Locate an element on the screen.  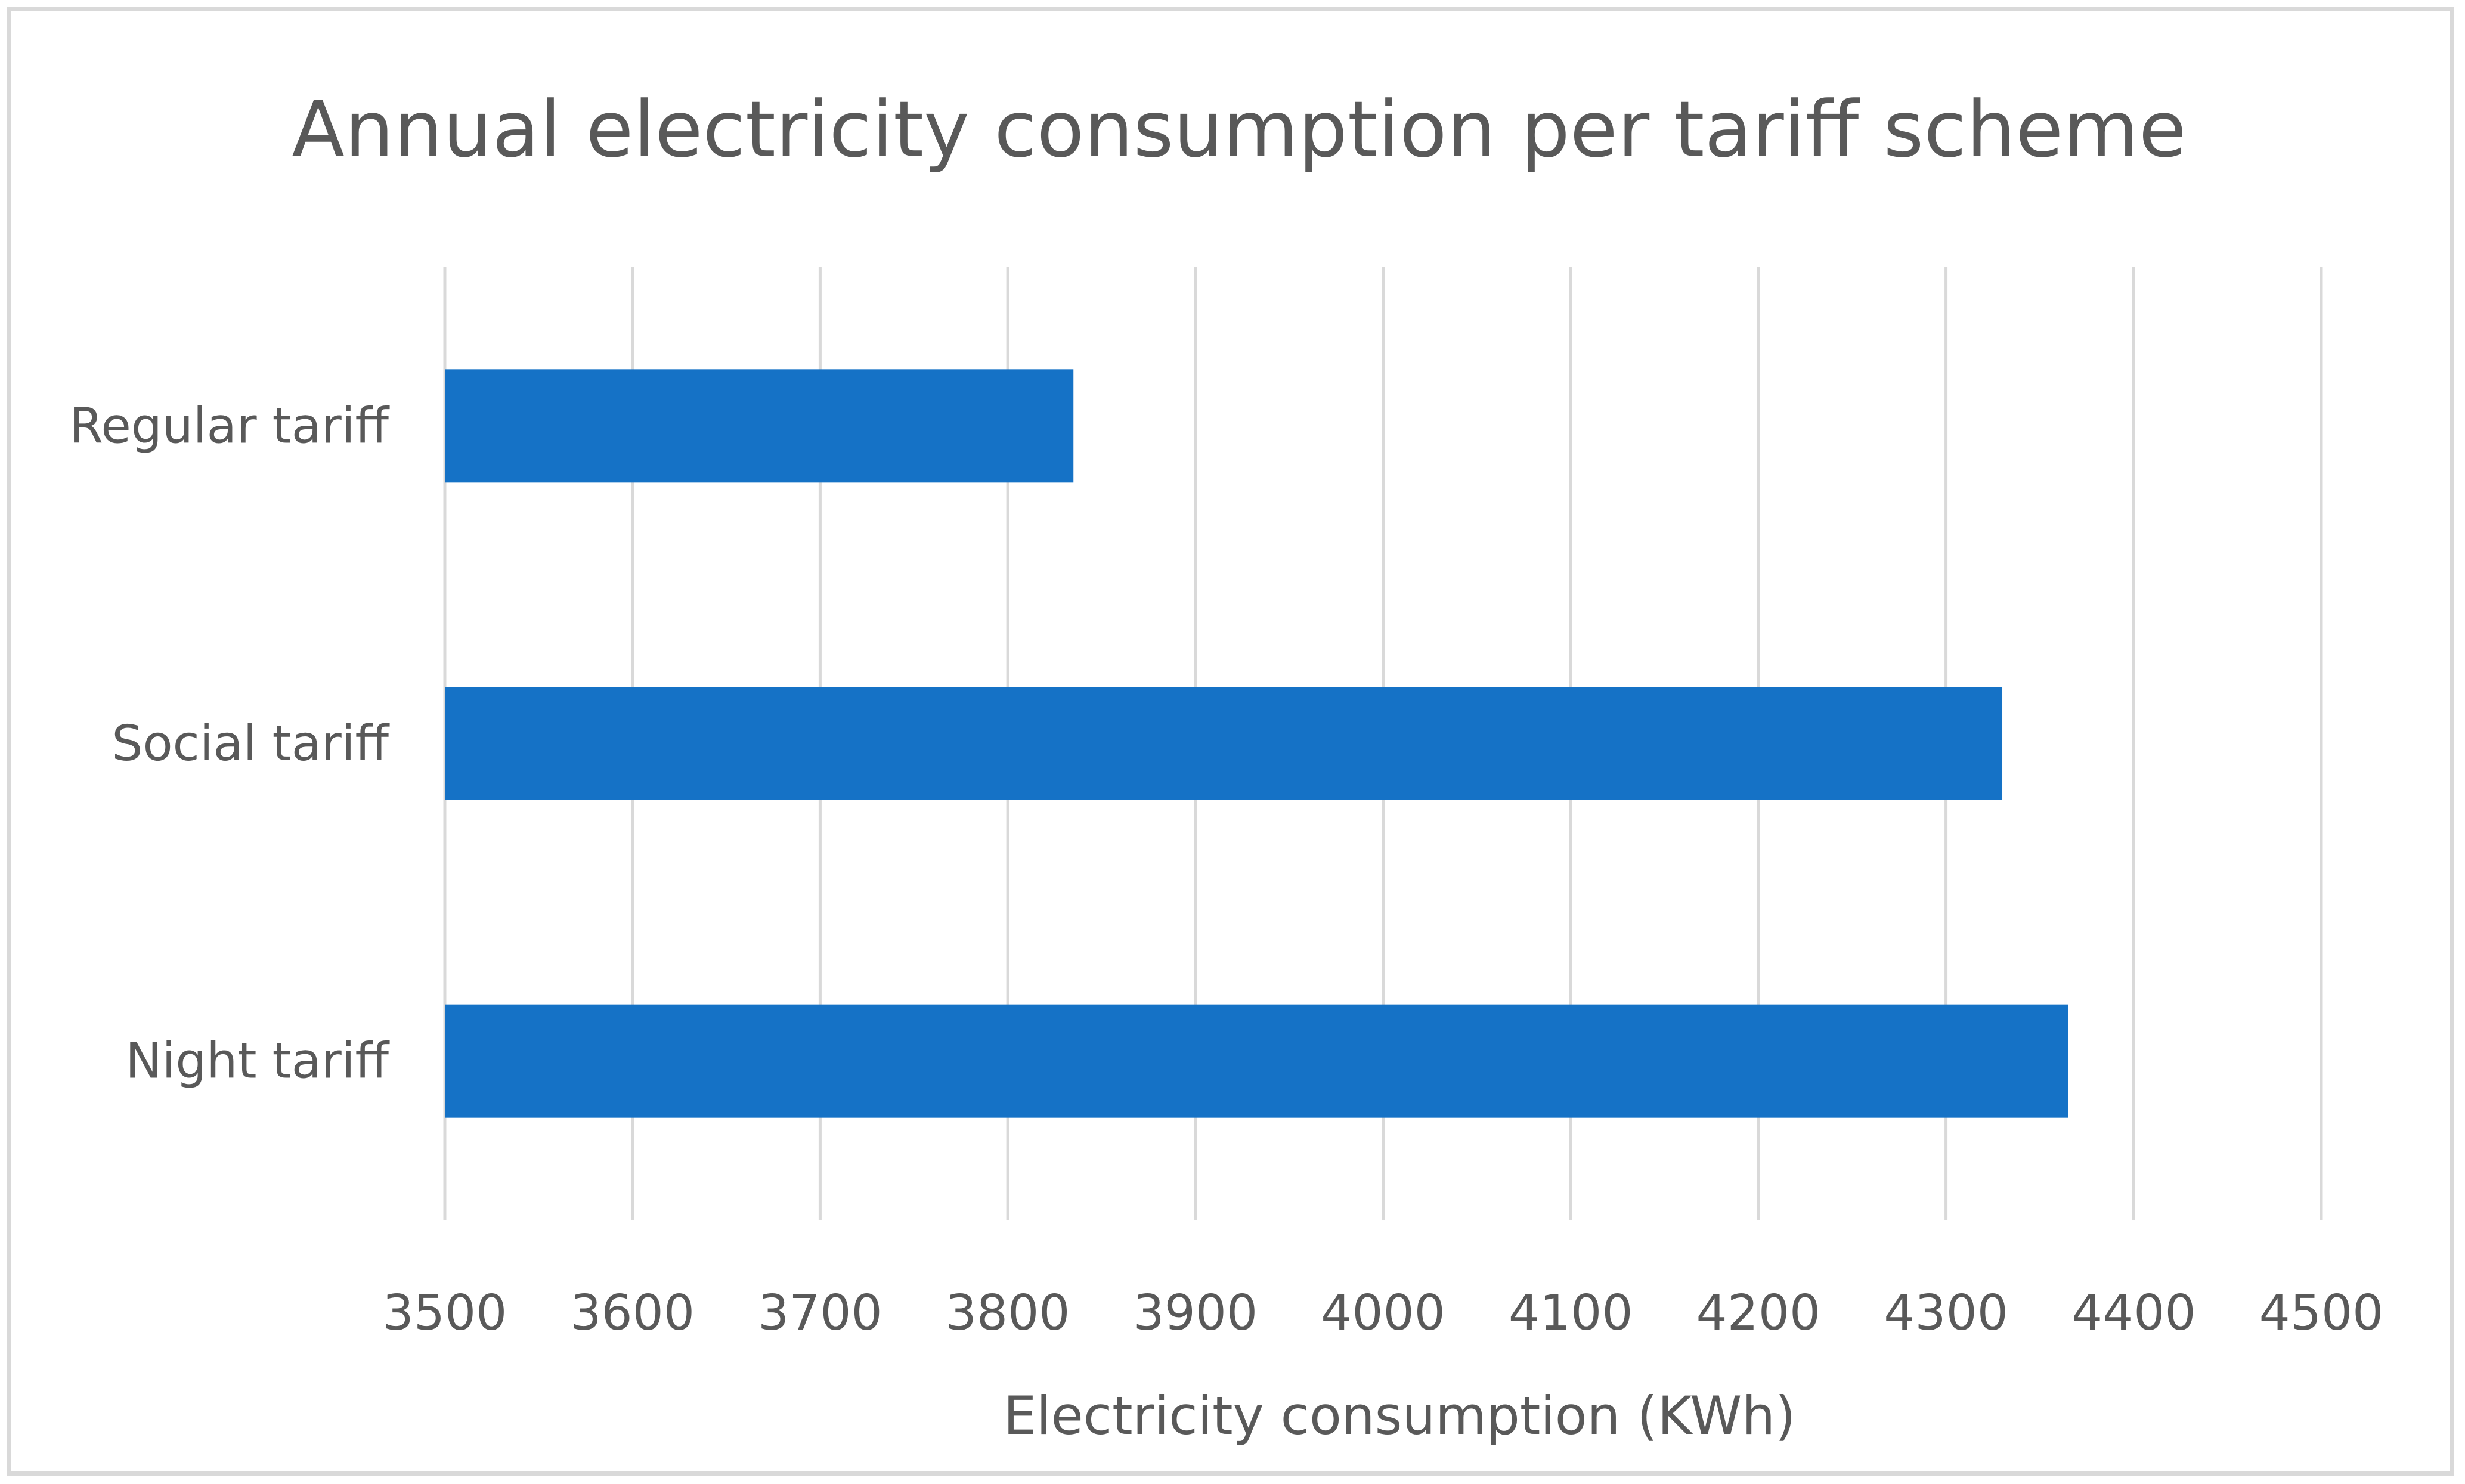
bar-social-tariff is located at coordinates (1224, 743).